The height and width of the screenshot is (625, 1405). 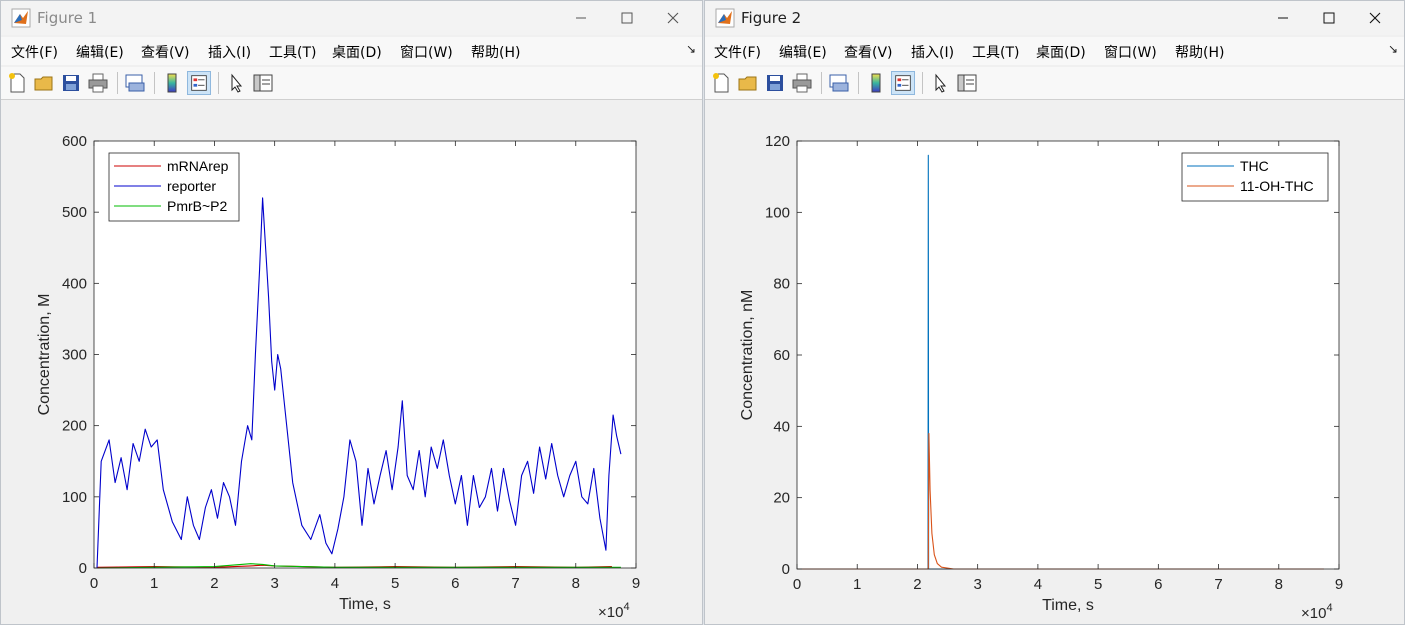 I want to click on legend: THC 11-OH-THC, so click(x=1255, y=177).